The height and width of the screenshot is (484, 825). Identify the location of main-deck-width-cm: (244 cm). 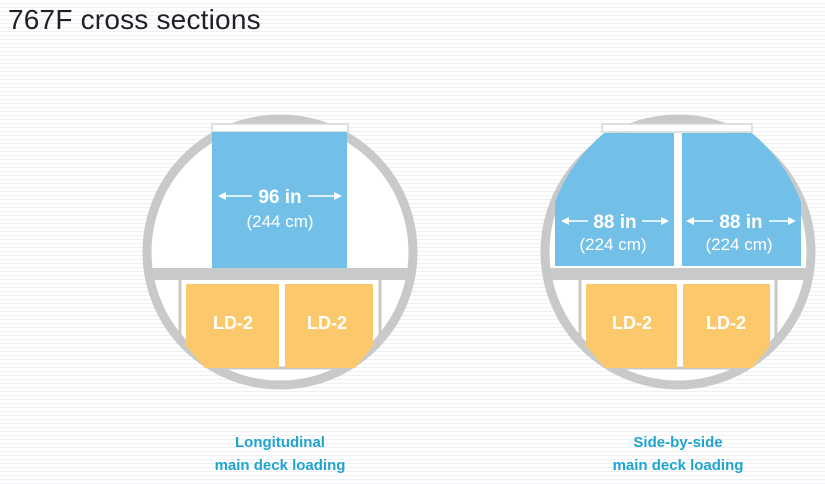
(279, 221).